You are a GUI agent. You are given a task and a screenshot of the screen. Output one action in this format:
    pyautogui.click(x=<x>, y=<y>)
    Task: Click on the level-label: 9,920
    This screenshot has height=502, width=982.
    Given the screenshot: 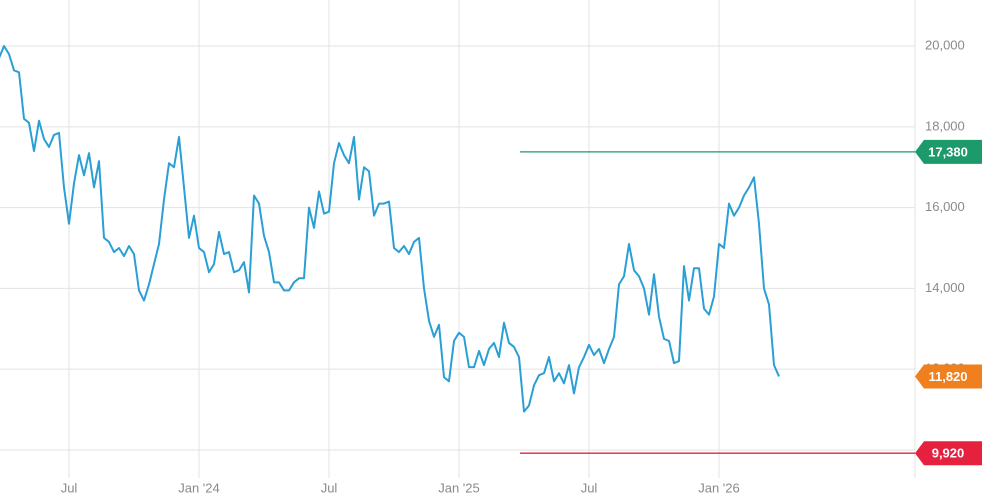 What is the action you would take?
    pyautogui.click(x=948, y=453)
    